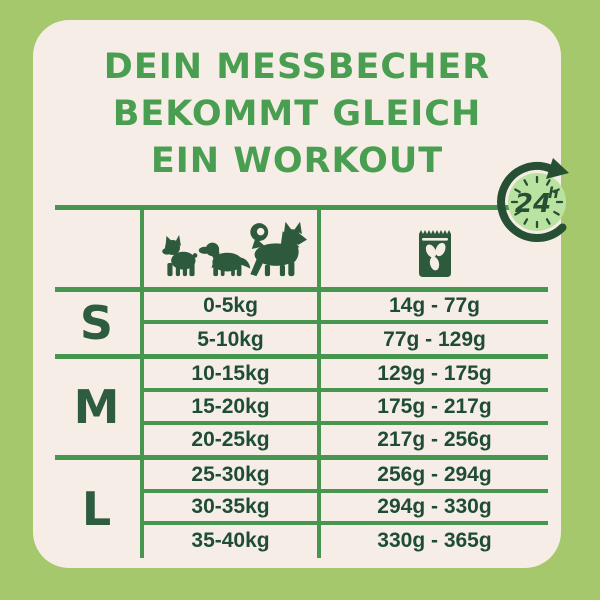 This screenshot has height=600, width=600. Describe the element at coordinates (434, 474) in the screenshot. I see `amount-cell: 256g - 294g` at that location.